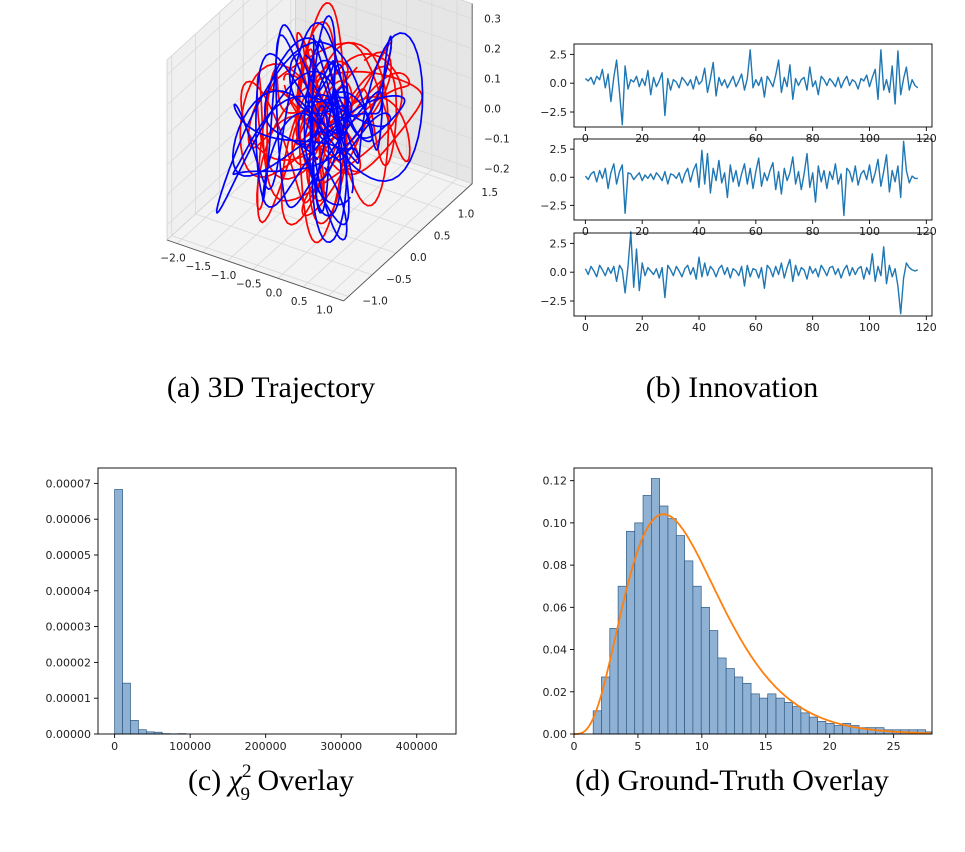 This screenshot has width=965, height=852. I want to click on y-axis-line, so click(408, 242).